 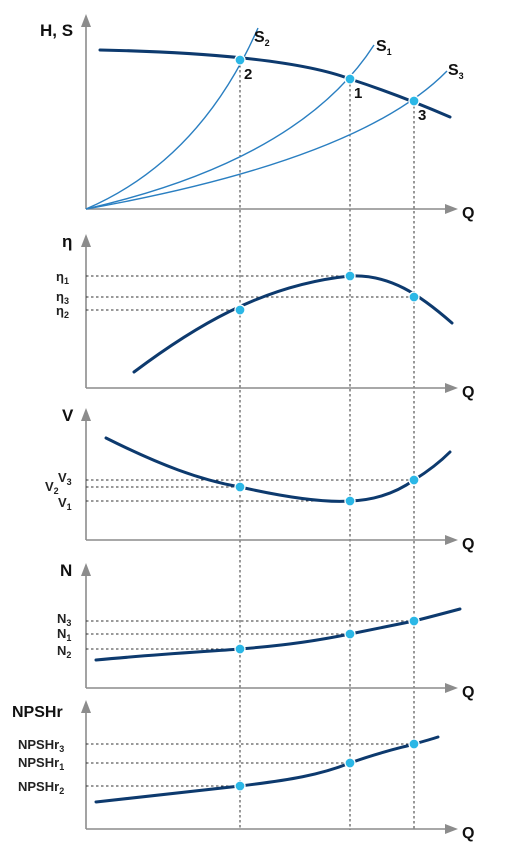 I want to click on system-curve-s1, so click(x=230, y=127).